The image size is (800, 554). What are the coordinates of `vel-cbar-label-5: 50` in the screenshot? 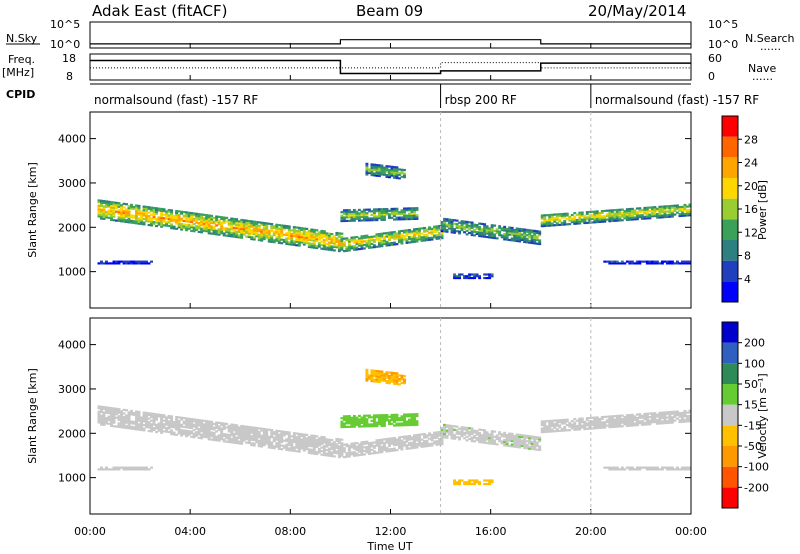 It's located at (751, 384).